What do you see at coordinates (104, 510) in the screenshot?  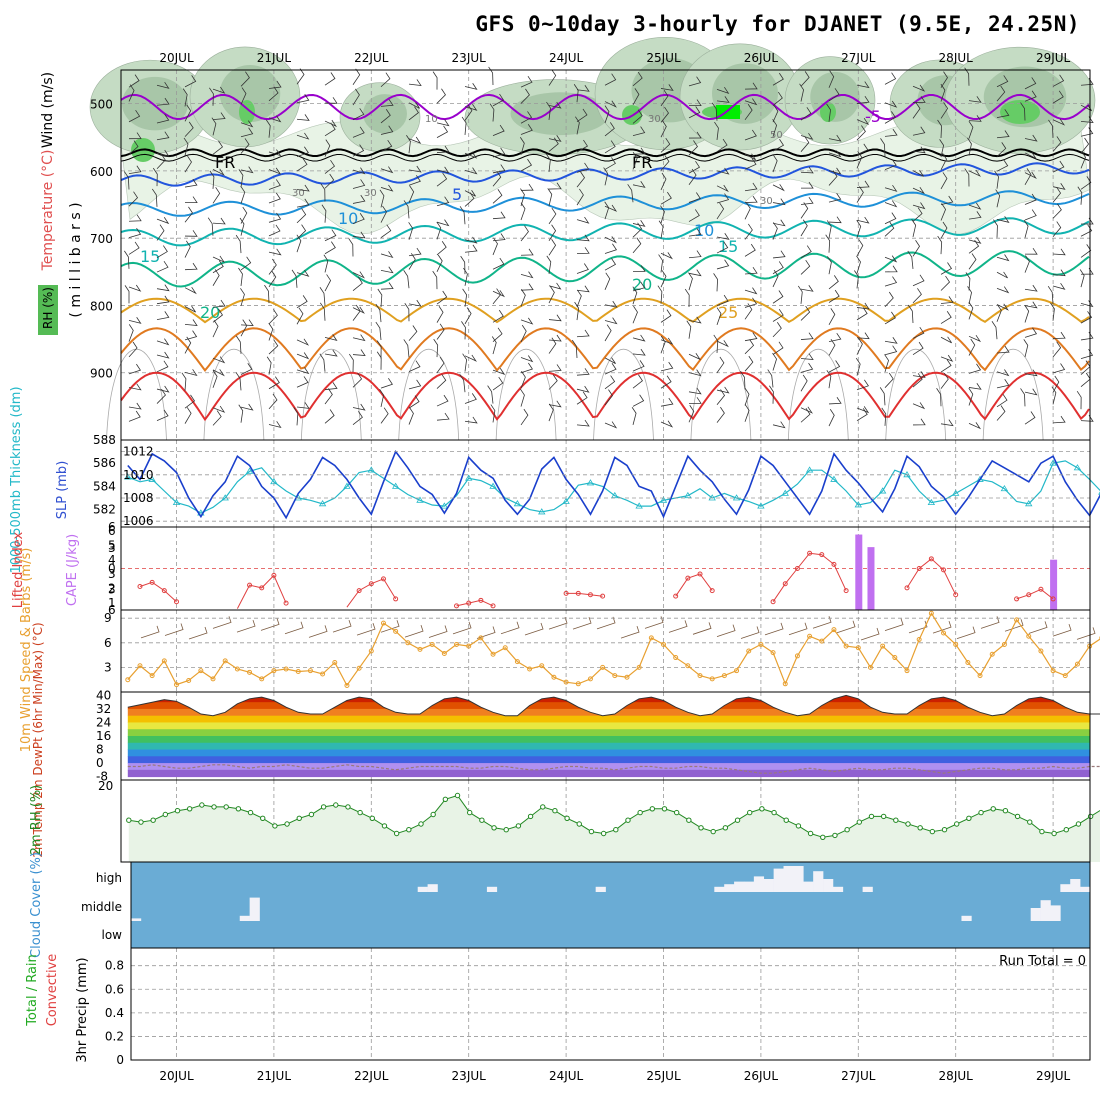 I see `thickness-tick: 582` at bounding box center [104, 510].